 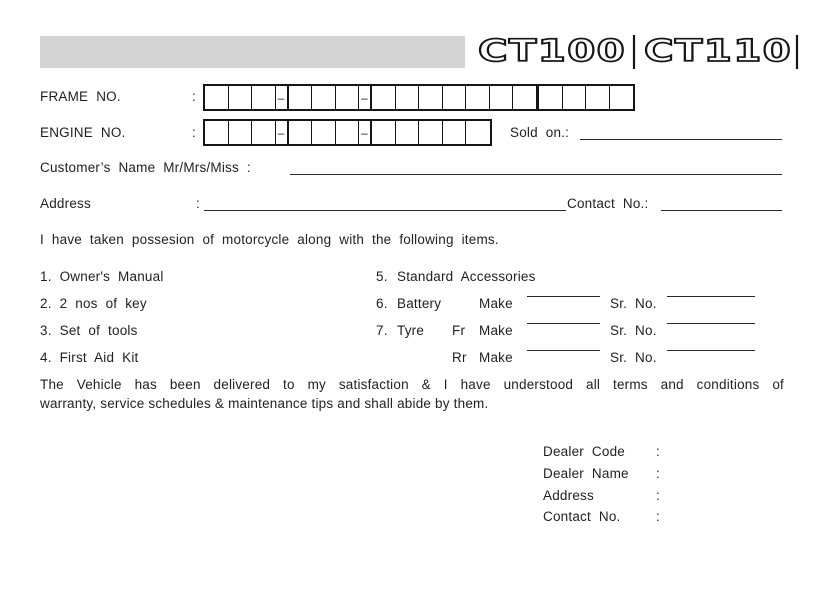 What do you see at coordinates (198, 203) in the screenshot?
I see `address-colon: :` at bounding box center [198, 203].